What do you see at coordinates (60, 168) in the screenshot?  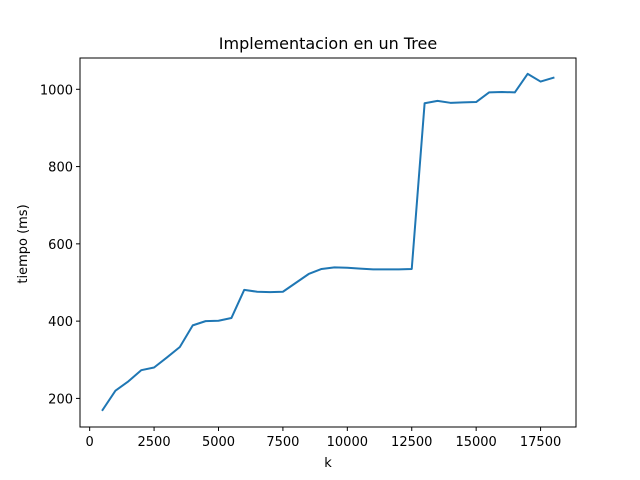 I see `y-tick-label: 800` at bounding box center [60, 168].